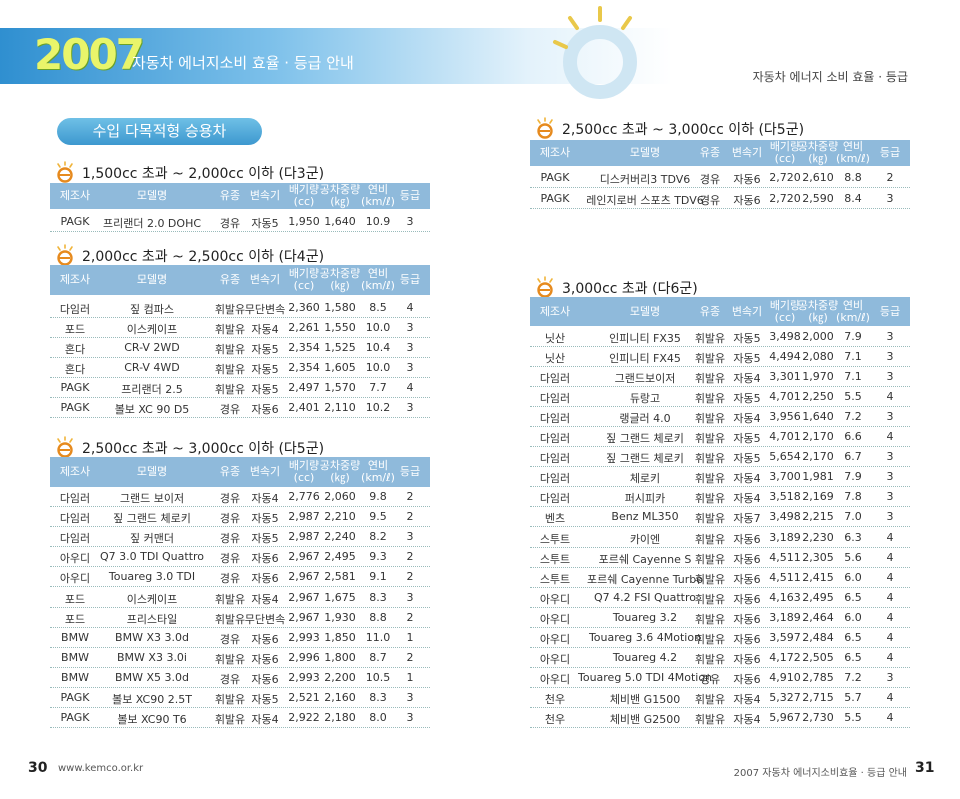 The width and height of the screenshot is (960, 799). What do you see at coordinates (785, 457) in the screenshot?
I see `cell: 5,654` at bounding box center [785, 457].